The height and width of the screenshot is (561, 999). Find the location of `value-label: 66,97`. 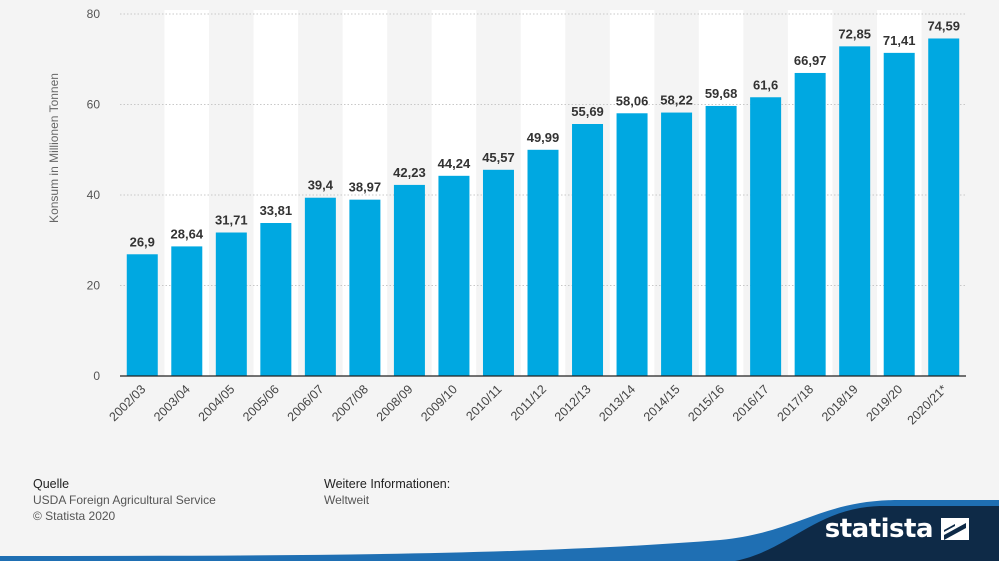

value-label: 66,97 is located at coordinates (810, 60).